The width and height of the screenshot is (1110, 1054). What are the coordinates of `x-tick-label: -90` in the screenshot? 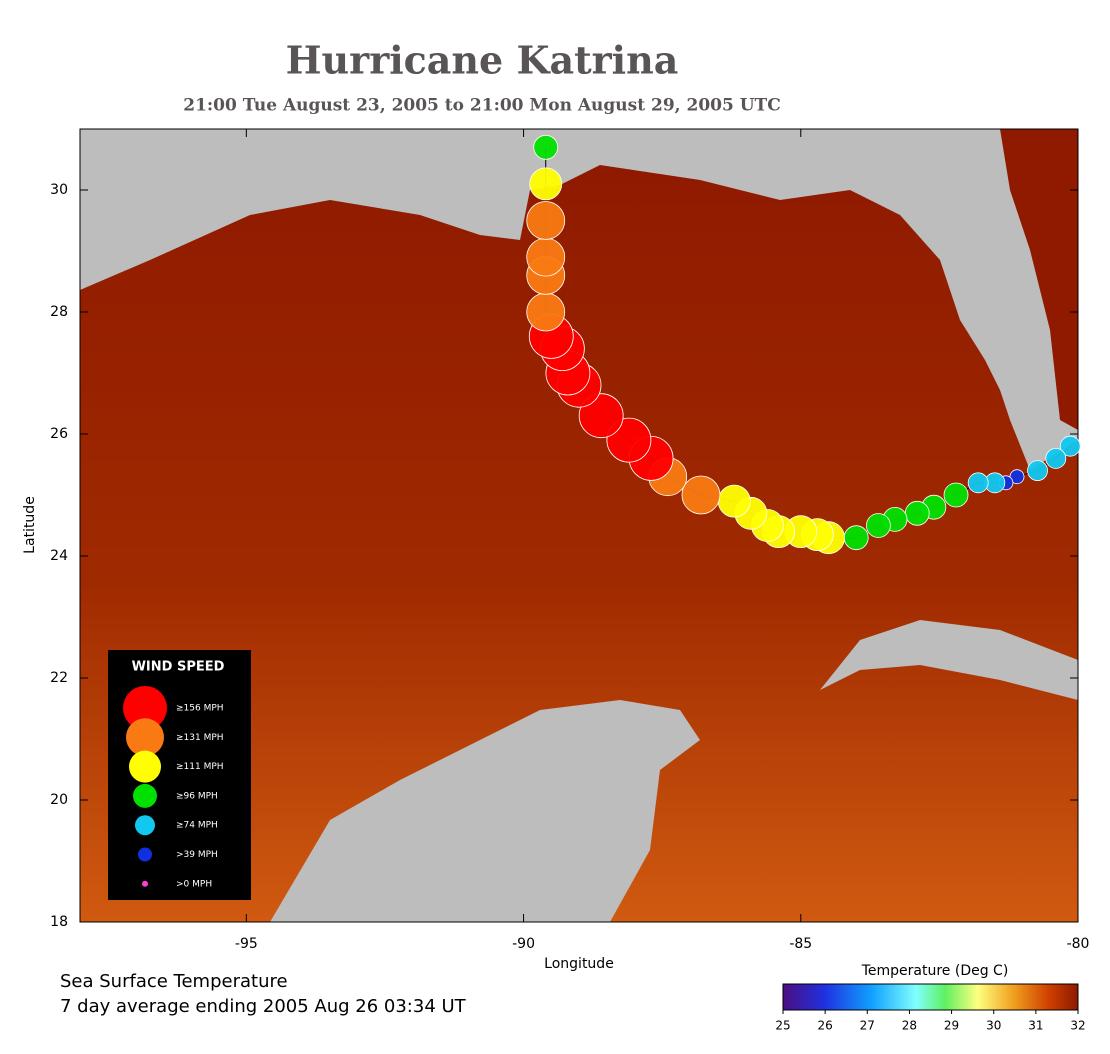 It's located at (523, 944).